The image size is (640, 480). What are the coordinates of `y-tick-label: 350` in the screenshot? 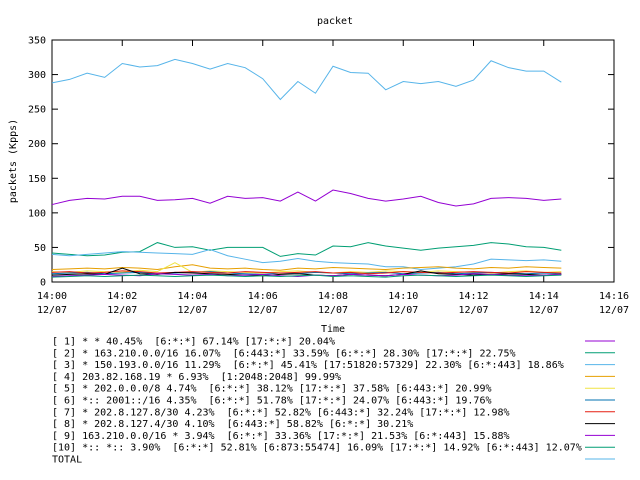 It's located at (37, 41).